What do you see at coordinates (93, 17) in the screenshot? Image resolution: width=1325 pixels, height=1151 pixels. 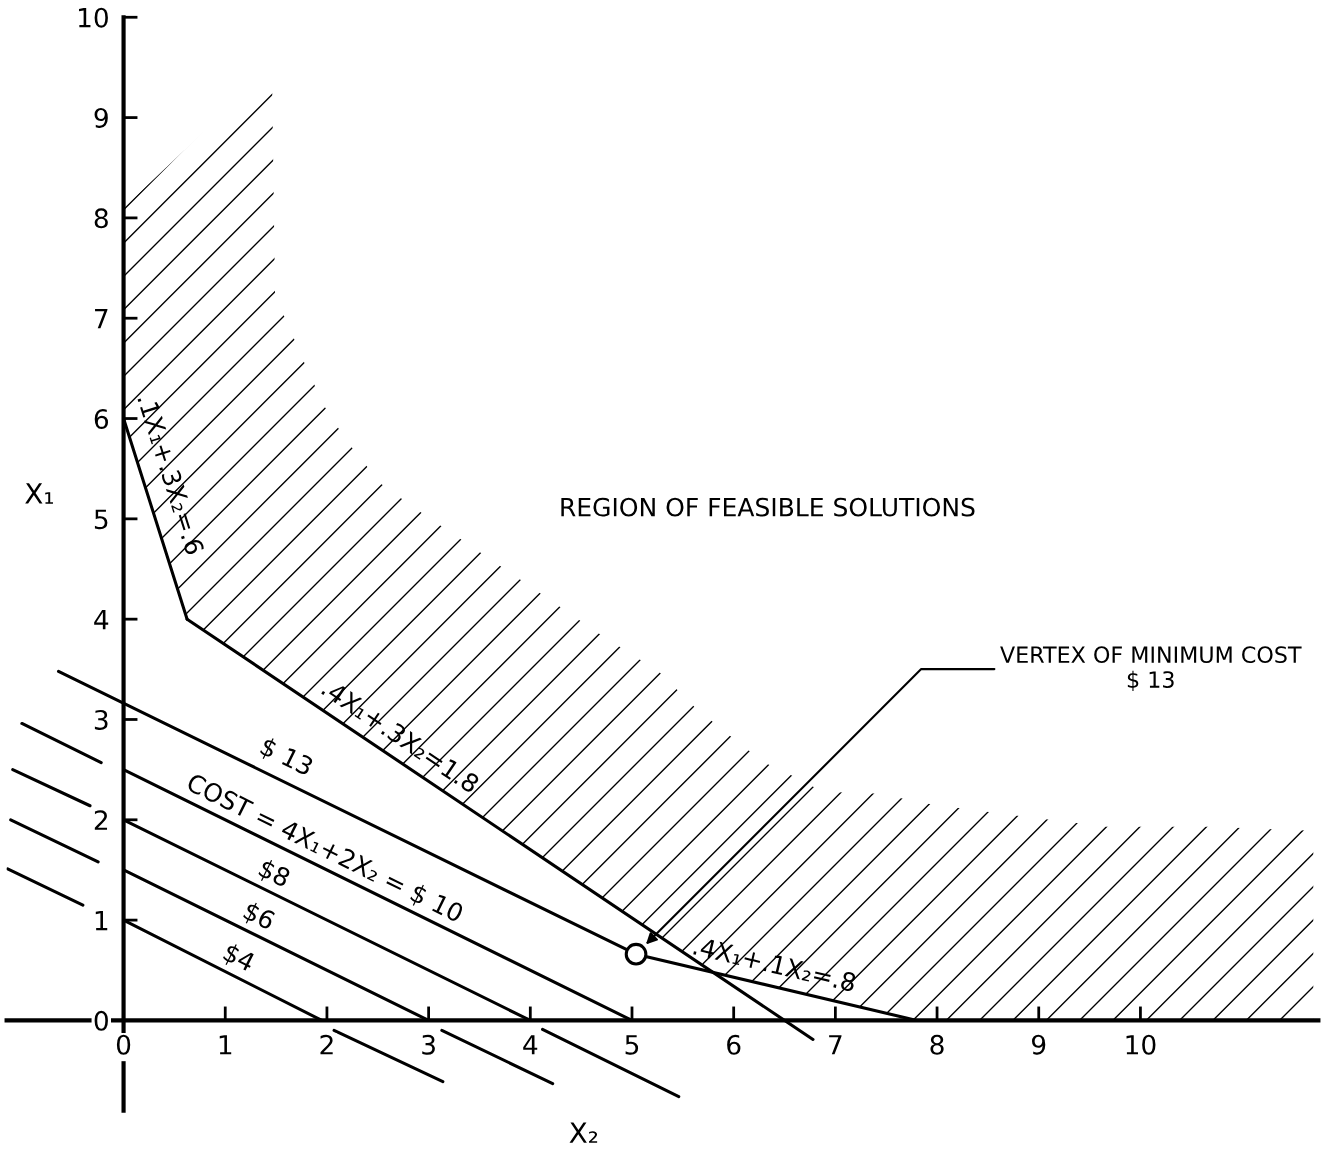 I see `y-tick-label: 10` at bounding box center [93, 17].